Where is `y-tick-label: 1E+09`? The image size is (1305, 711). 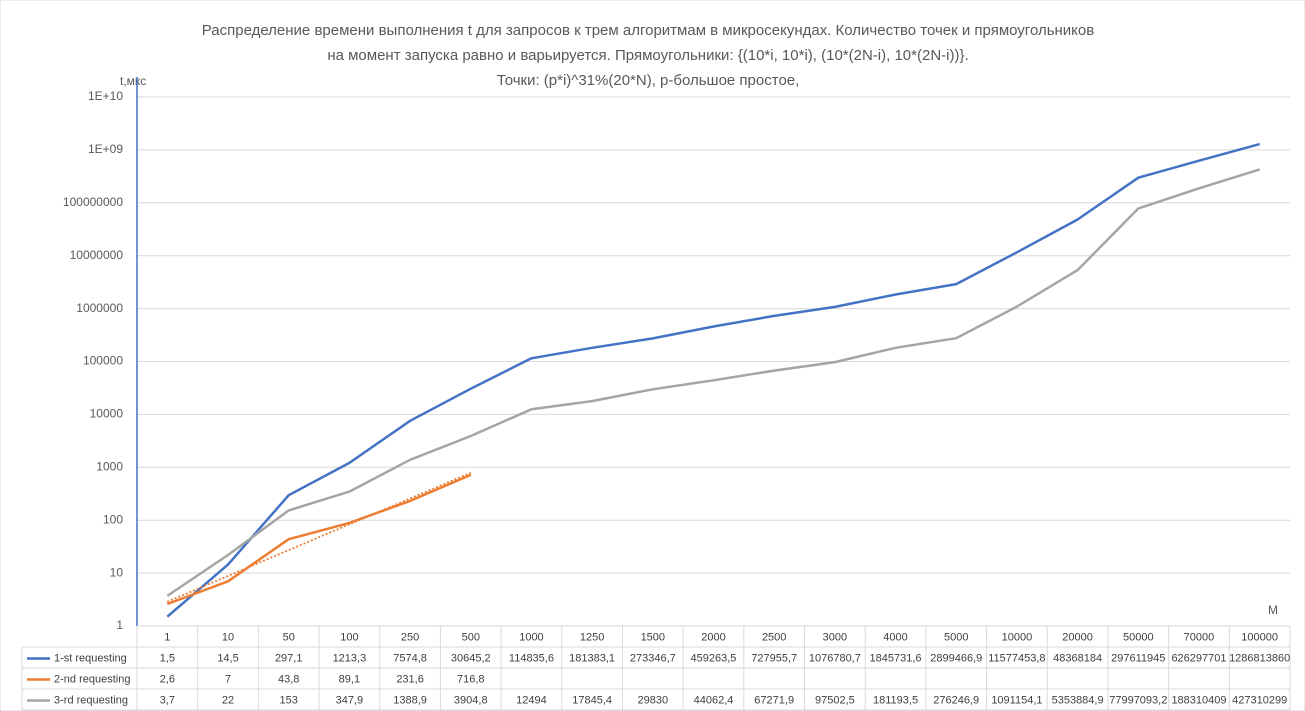
y-tick-label: 1E+09 is located at coordinates (105, 149).